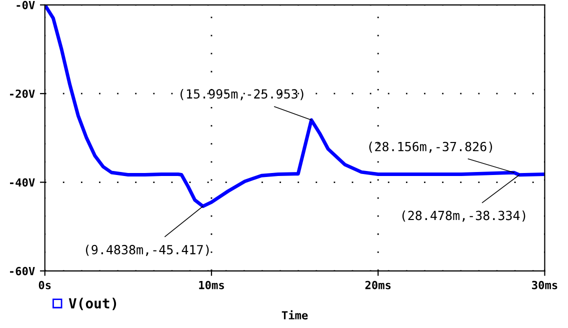  What do you see at coordinates (378, 285) in the screenshot?
I see `x-tick-label: 20ms` at bounding box center [378, 285].